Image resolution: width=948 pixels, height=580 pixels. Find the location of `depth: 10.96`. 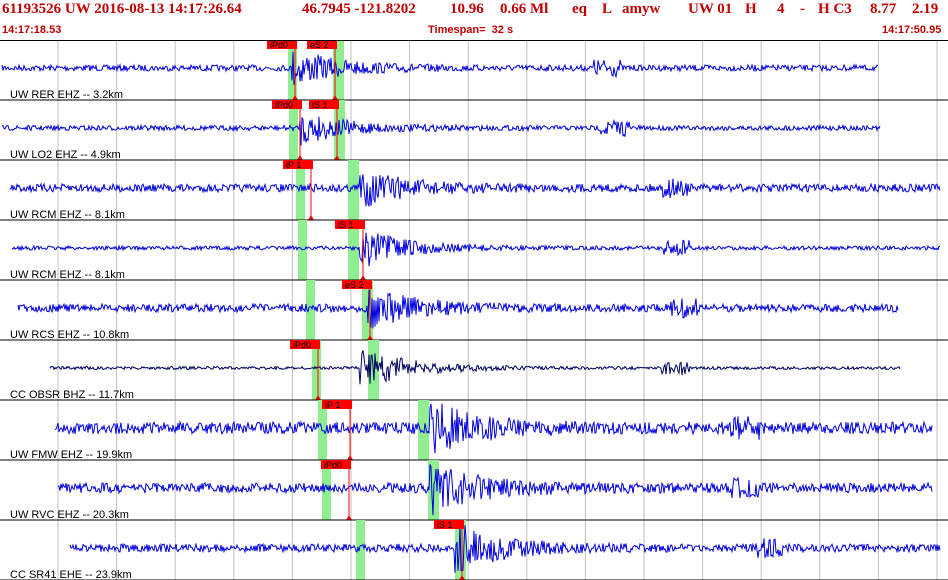

depth: 10.96 is located at coordinates (467, 9).